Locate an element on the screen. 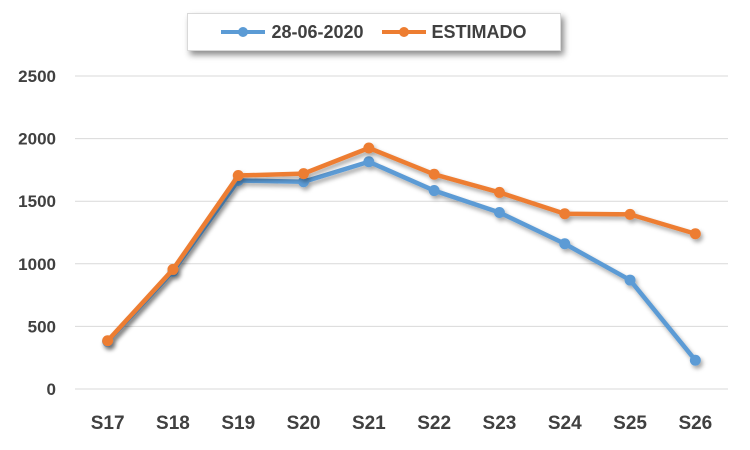  x-tick-label: S26 is located at coordinates (695, 423).